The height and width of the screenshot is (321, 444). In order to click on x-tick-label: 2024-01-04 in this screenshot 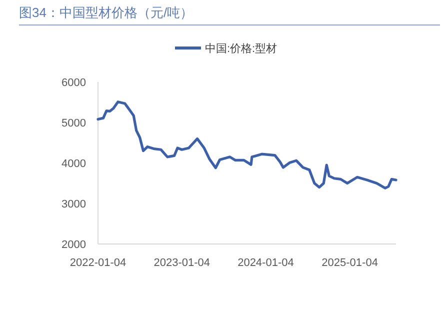, I will do `click(266, 263)`.